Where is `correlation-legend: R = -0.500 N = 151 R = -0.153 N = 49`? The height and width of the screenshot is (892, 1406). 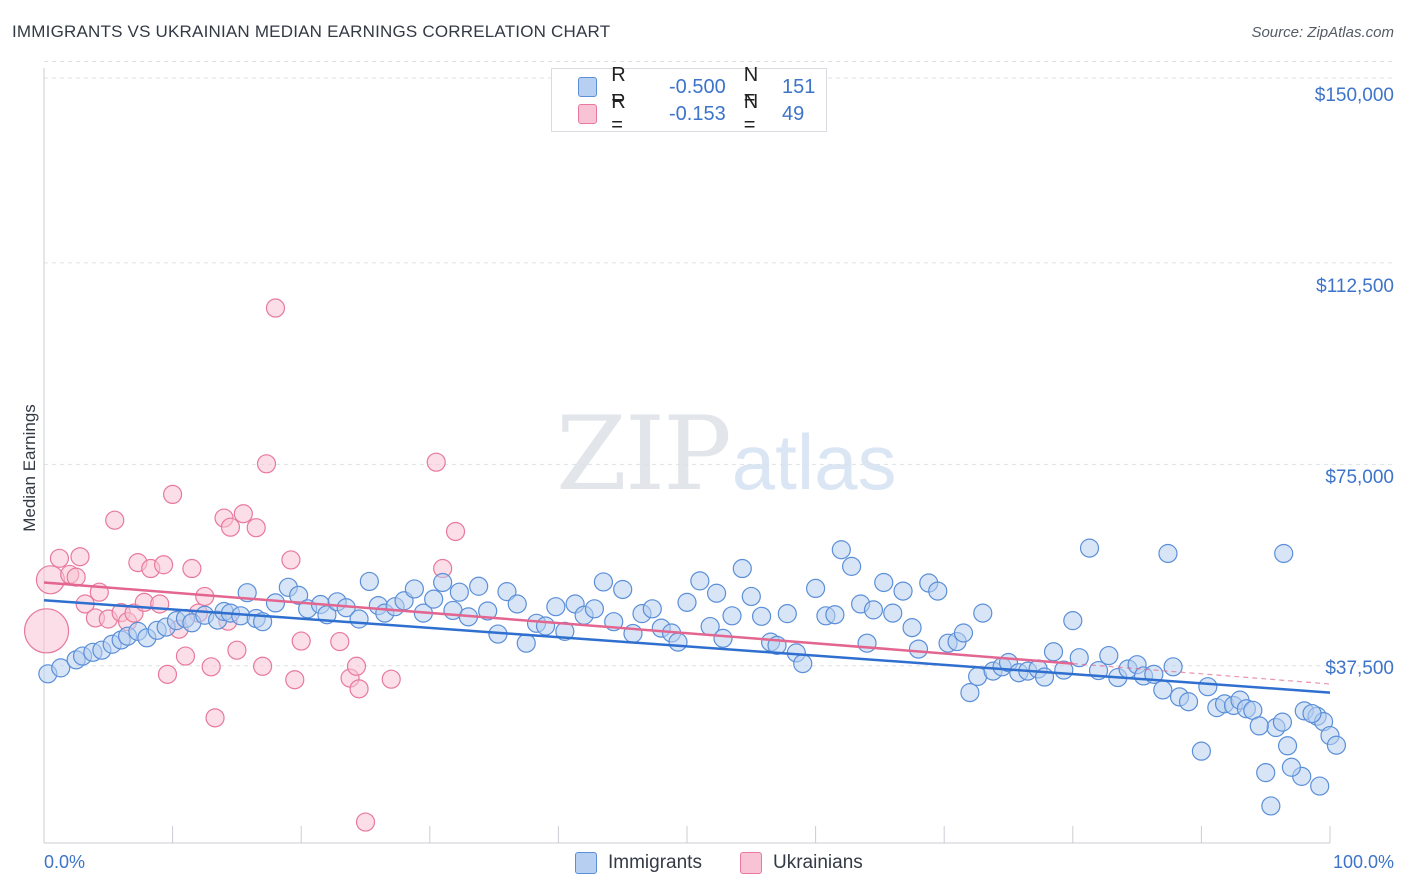 correlation-legend: R = -0.500 N = 151 R = -0.153 N = 49 is located at coordinates (689, 100).